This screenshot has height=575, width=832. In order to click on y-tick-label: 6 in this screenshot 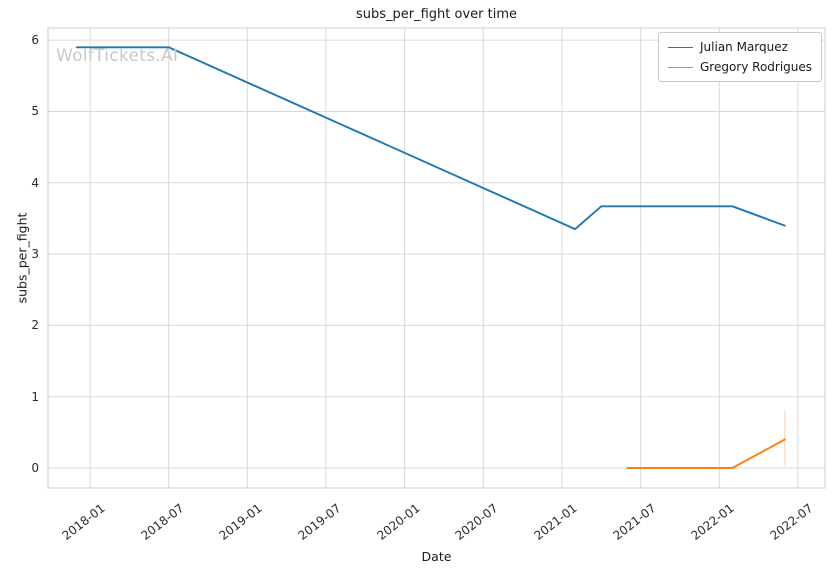, I will do `click(35, 40)`.